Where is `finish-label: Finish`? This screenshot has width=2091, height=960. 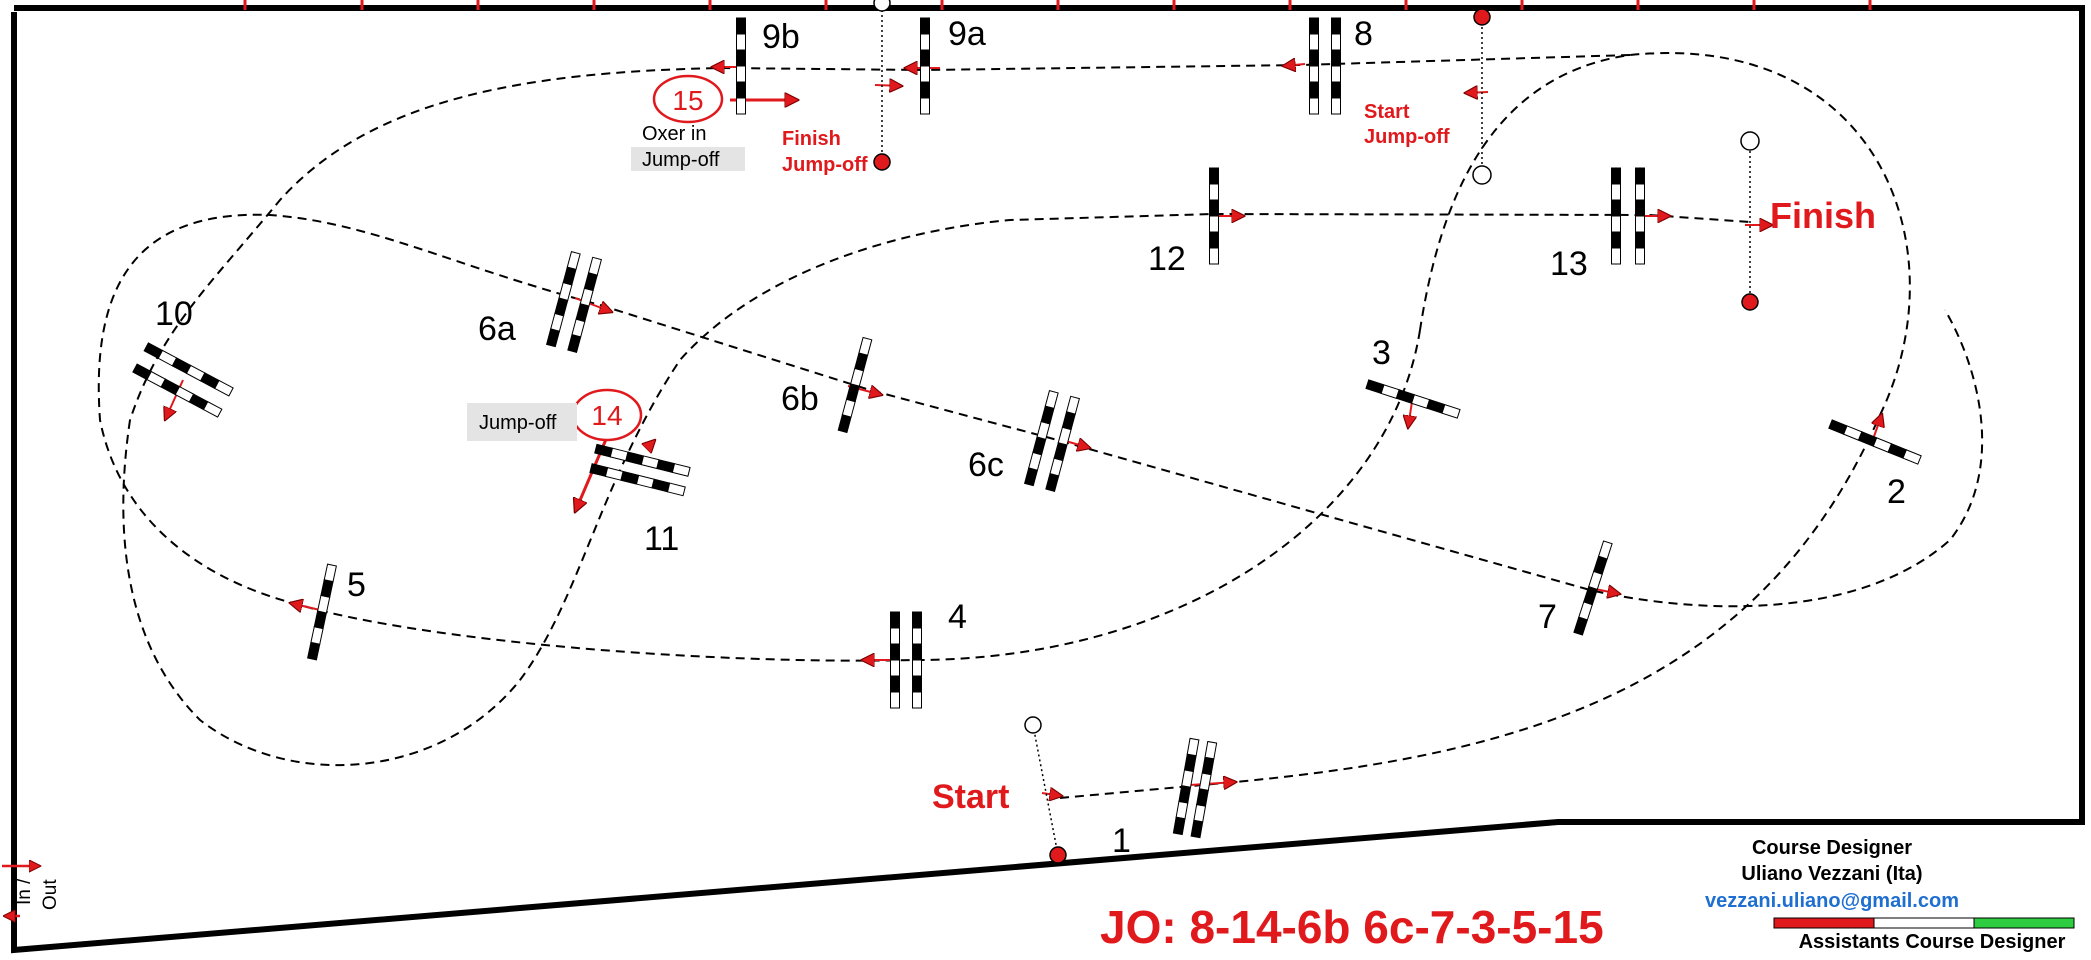 finish-label: Finish is located at coordinates (1823, 215).